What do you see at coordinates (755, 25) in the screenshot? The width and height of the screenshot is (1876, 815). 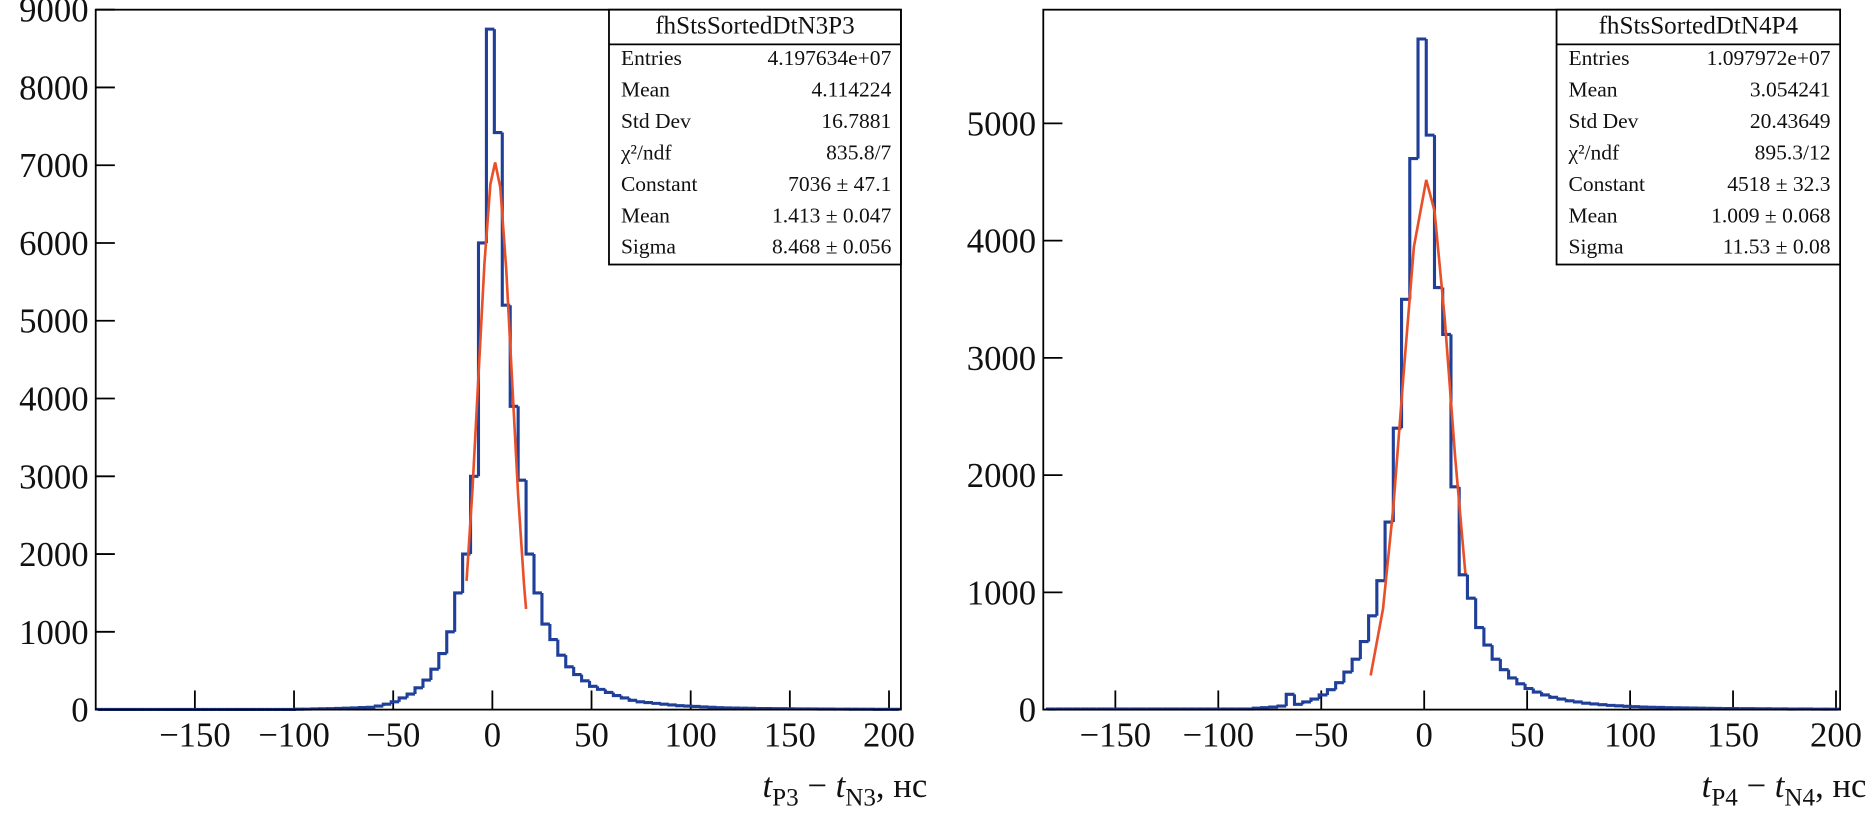 I see `stats-title: fhStsSortedDtN3P3` at bounding box center [755, 25].